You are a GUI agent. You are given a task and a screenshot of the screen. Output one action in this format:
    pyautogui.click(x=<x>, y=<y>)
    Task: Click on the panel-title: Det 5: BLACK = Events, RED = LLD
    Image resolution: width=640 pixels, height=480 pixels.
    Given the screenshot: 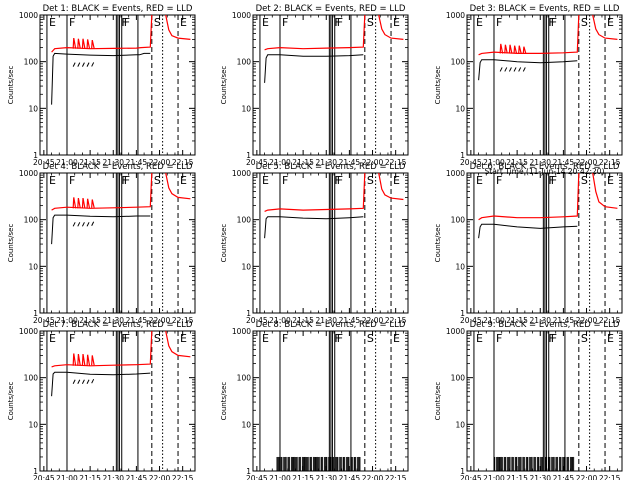 What is the action you would take?
    pyautogui.click(x=331, y=167)
    